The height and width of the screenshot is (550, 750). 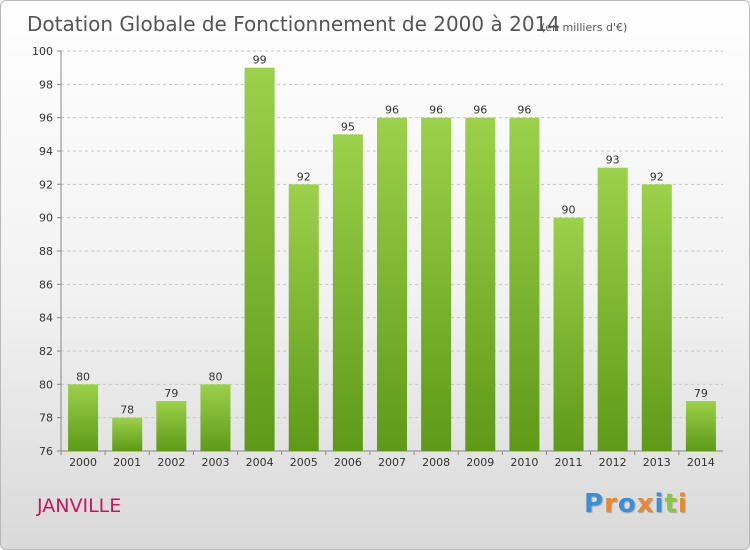 I want to click on chart-subtitle: (en milliers d'€), so click(x=584, y=27).